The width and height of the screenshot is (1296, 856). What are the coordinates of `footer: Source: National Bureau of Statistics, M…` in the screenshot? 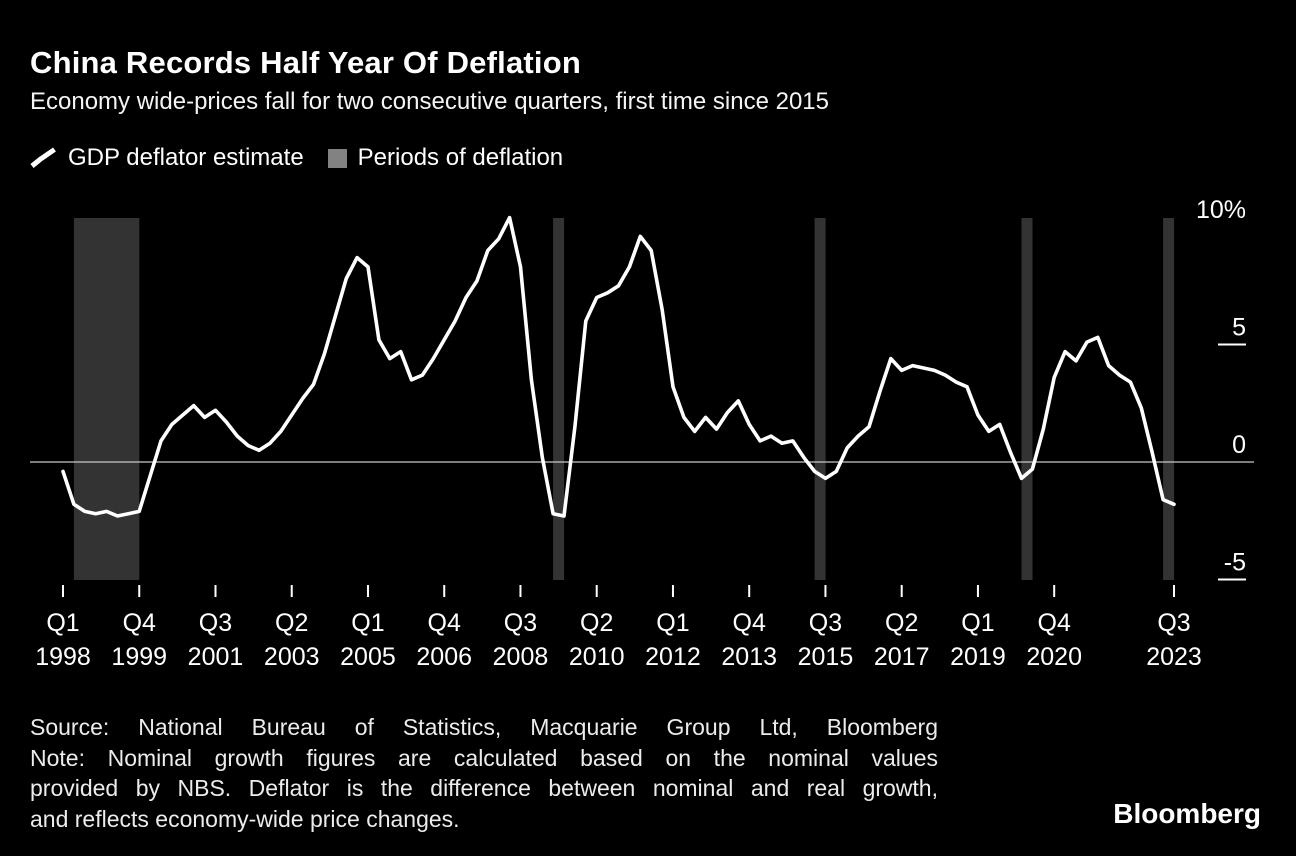 It's located at (484, 773).